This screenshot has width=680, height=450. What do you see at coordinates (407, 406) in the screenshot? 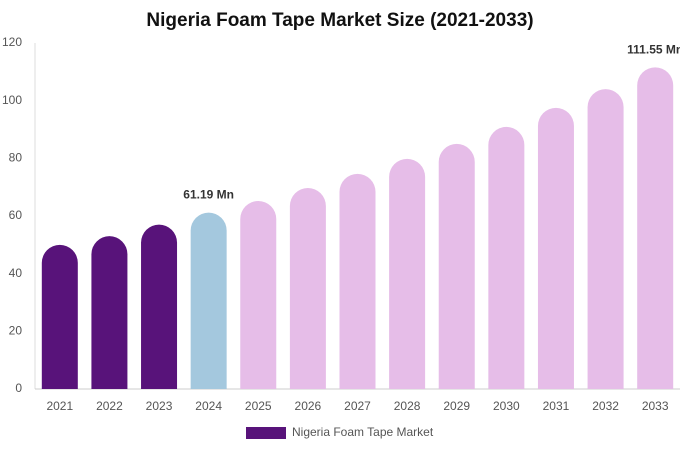
I see `x-tick-label: 2028` at bounding box center [407, 406].